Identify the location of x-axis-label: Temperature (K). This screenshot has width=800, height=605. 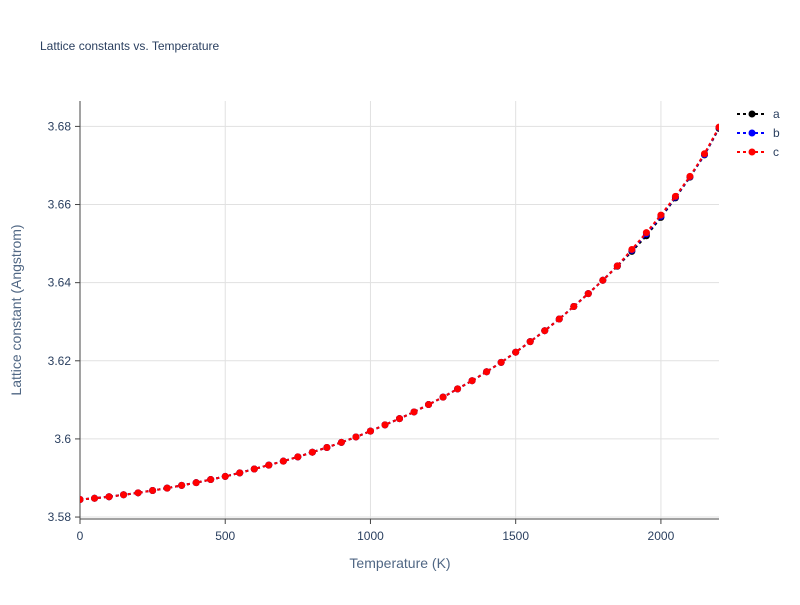
(399, 563).